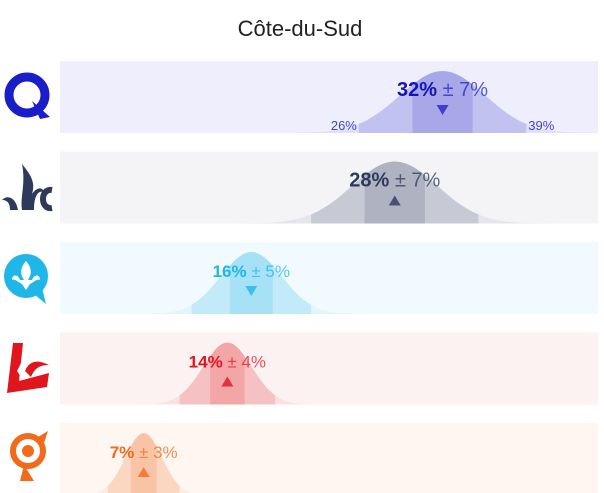 This screenshot has width=604, height=493. I want to click on margin-of-error: ± 4%, so click(244, 362).